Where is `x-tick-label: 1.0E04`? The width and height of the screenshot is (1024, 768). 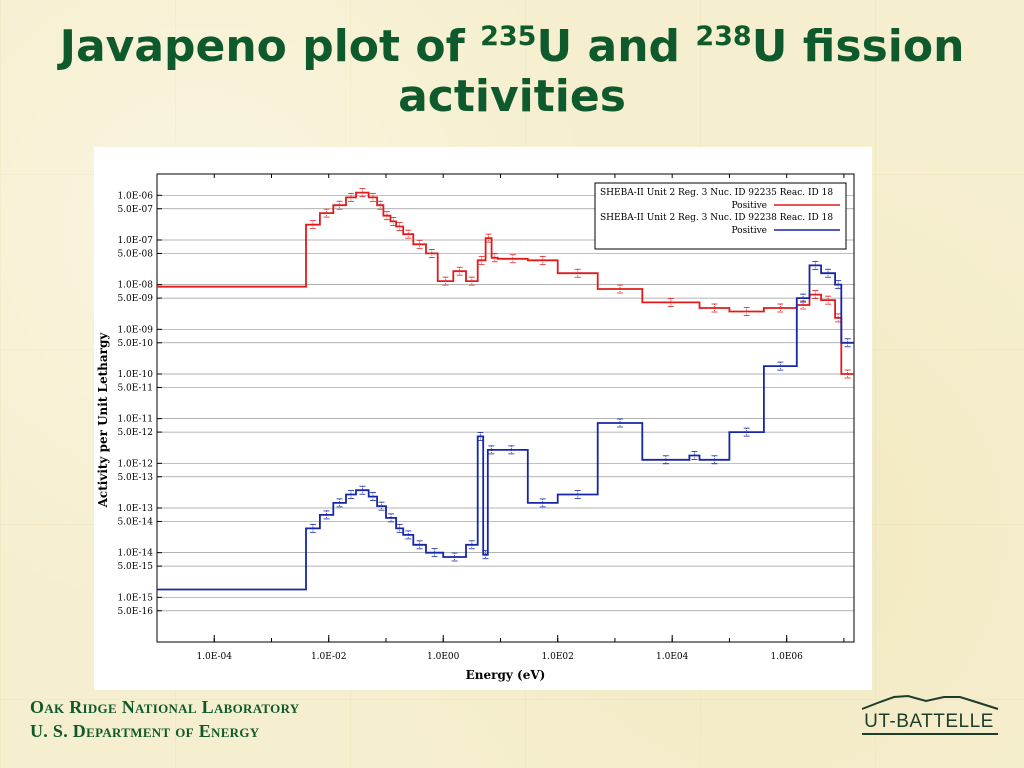
x-tick-label: 1.0E04 is located at coordinates (672, 657).